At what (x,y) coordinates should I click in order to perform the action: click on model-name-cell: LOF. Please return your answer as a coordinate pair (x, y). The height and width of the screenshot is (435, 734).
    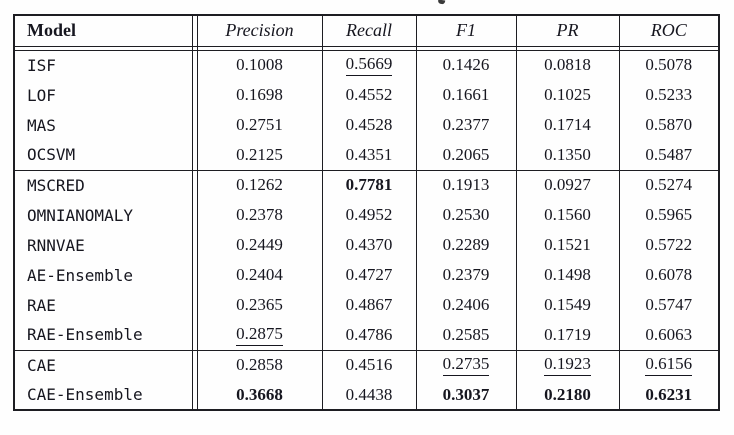
    Looking at the image, I should click on (103, 95).